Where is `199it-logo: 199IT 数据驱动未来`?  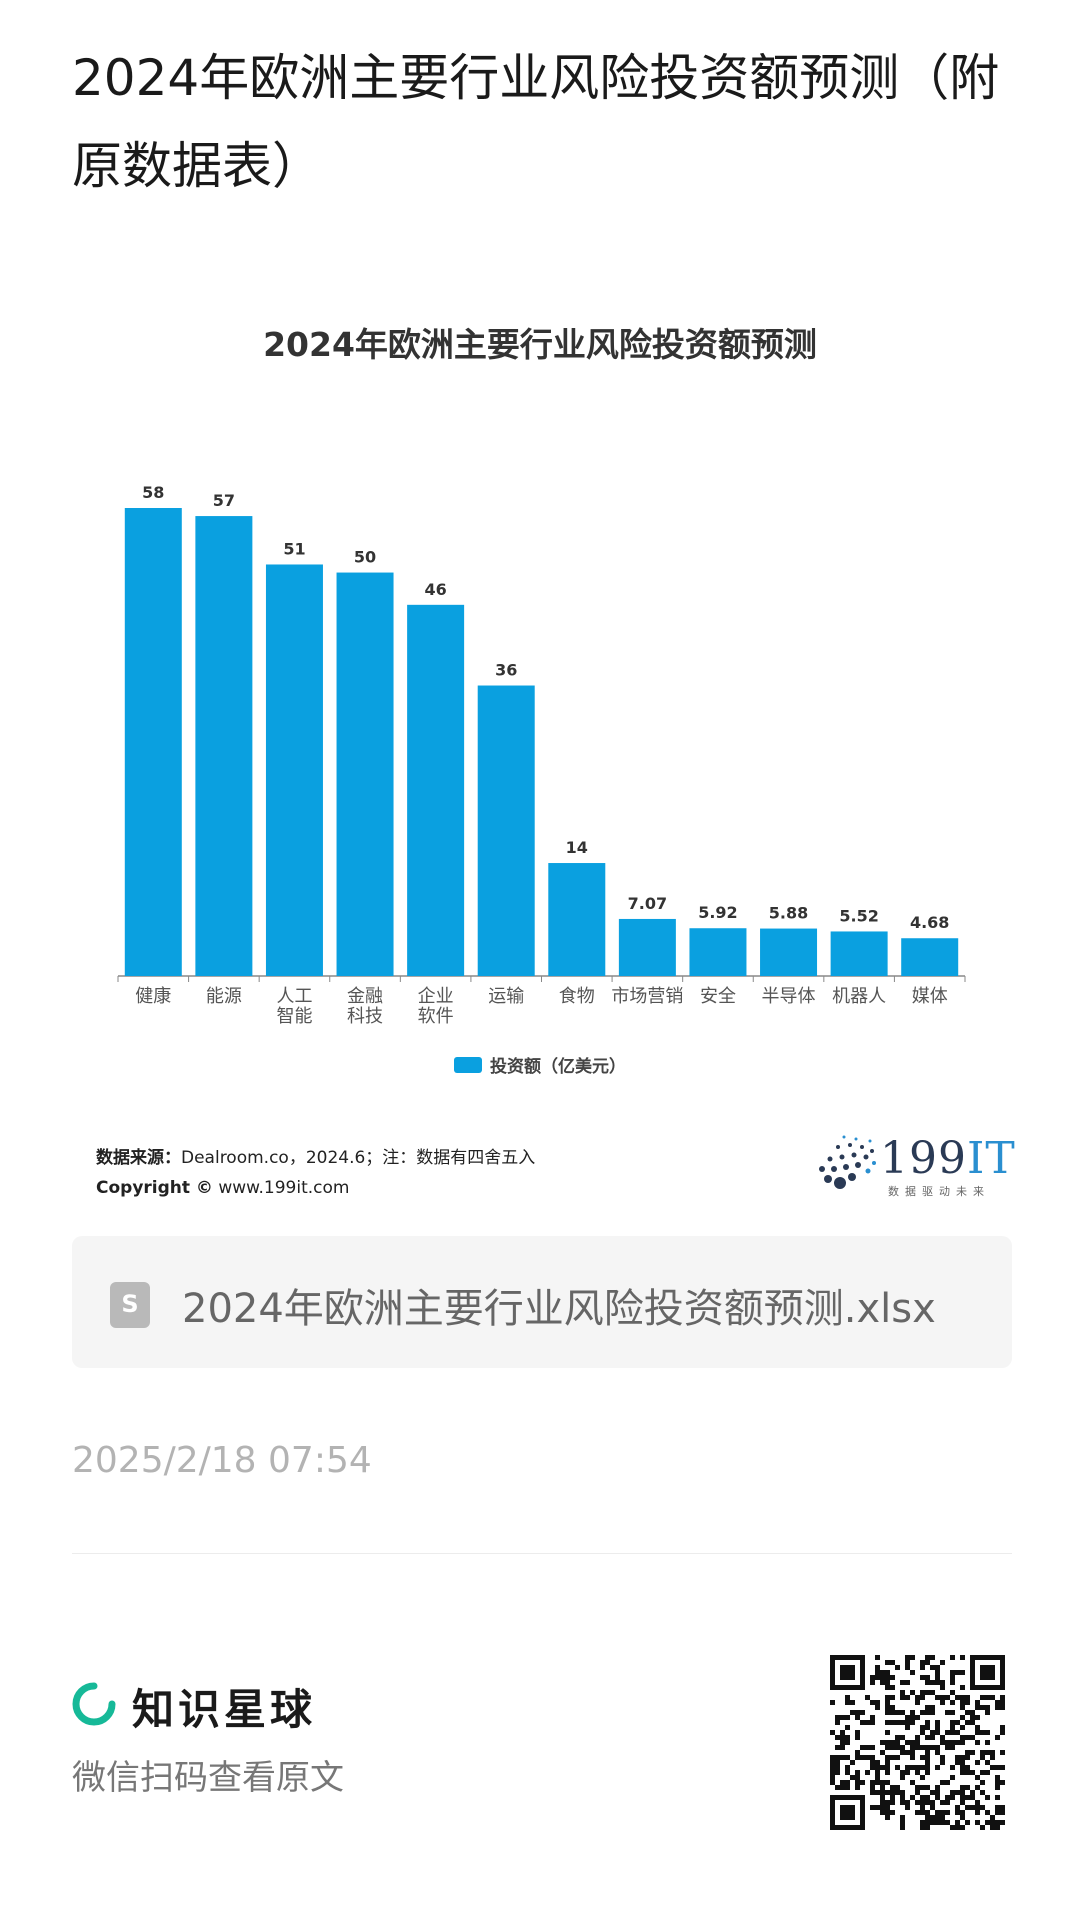
199it-logo: 199IT 数据驱动未来 is located at coordinates (912, 1168).